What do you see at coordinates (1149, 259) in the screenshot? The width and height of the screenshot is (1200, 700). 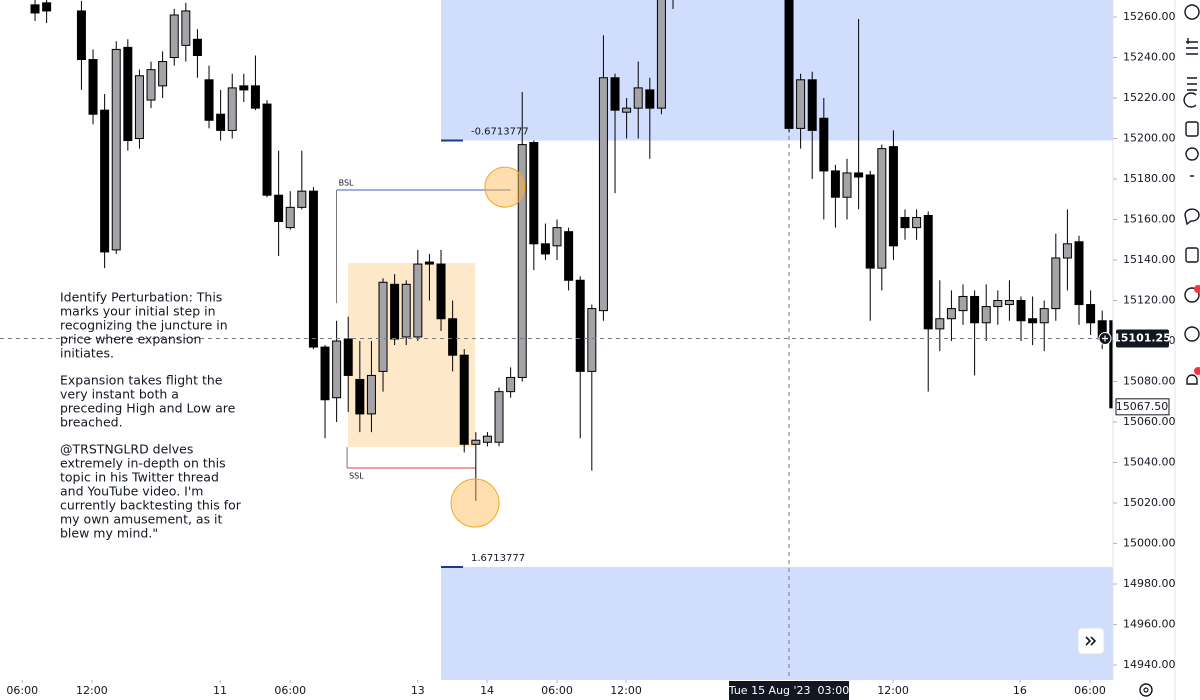 I see `y-tick-label: 15140.00` at bounding box center [1149, 259].